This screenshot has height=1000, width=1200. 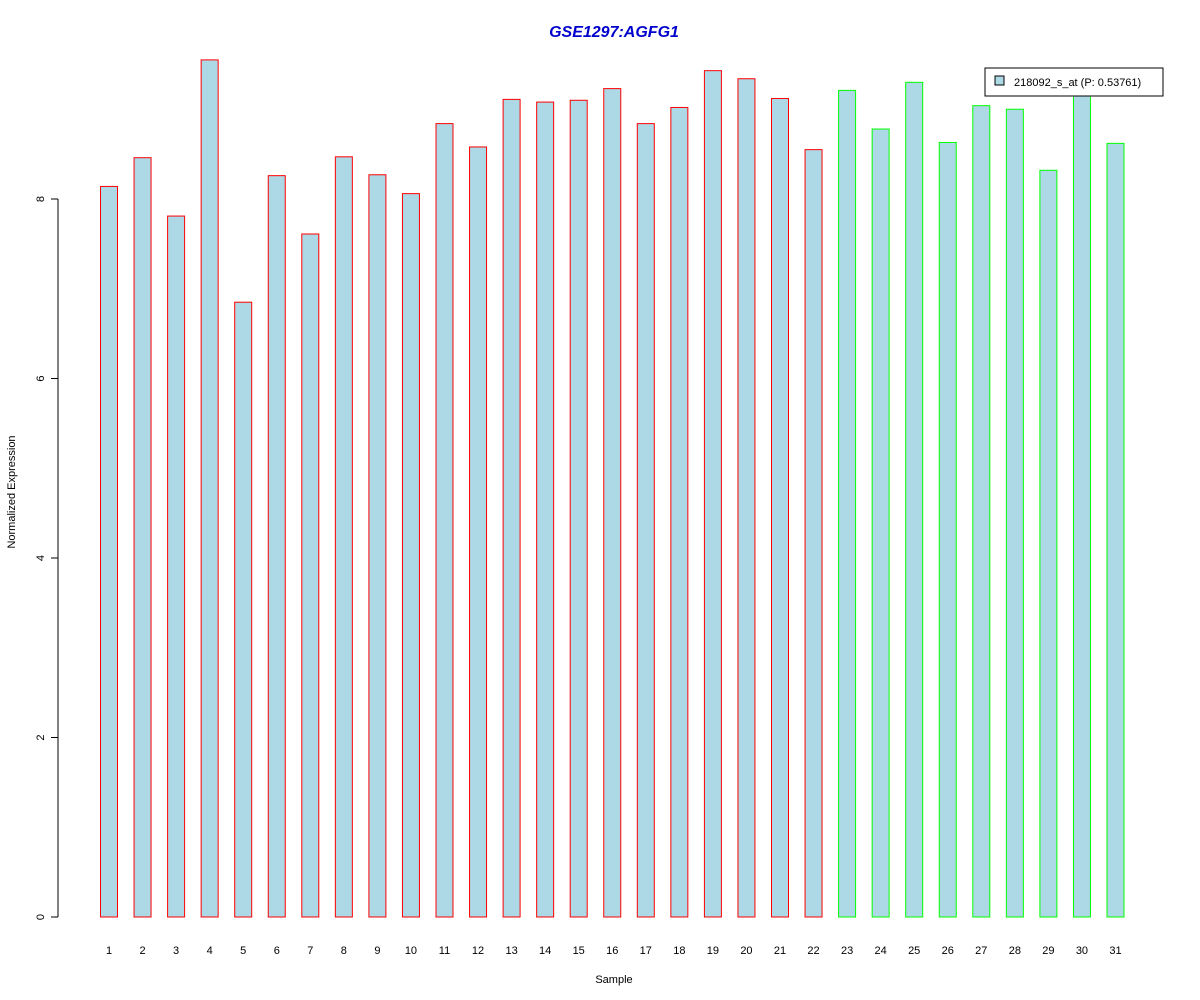 I want to click on x-tick-label: 17, so click(x=646, y=951).